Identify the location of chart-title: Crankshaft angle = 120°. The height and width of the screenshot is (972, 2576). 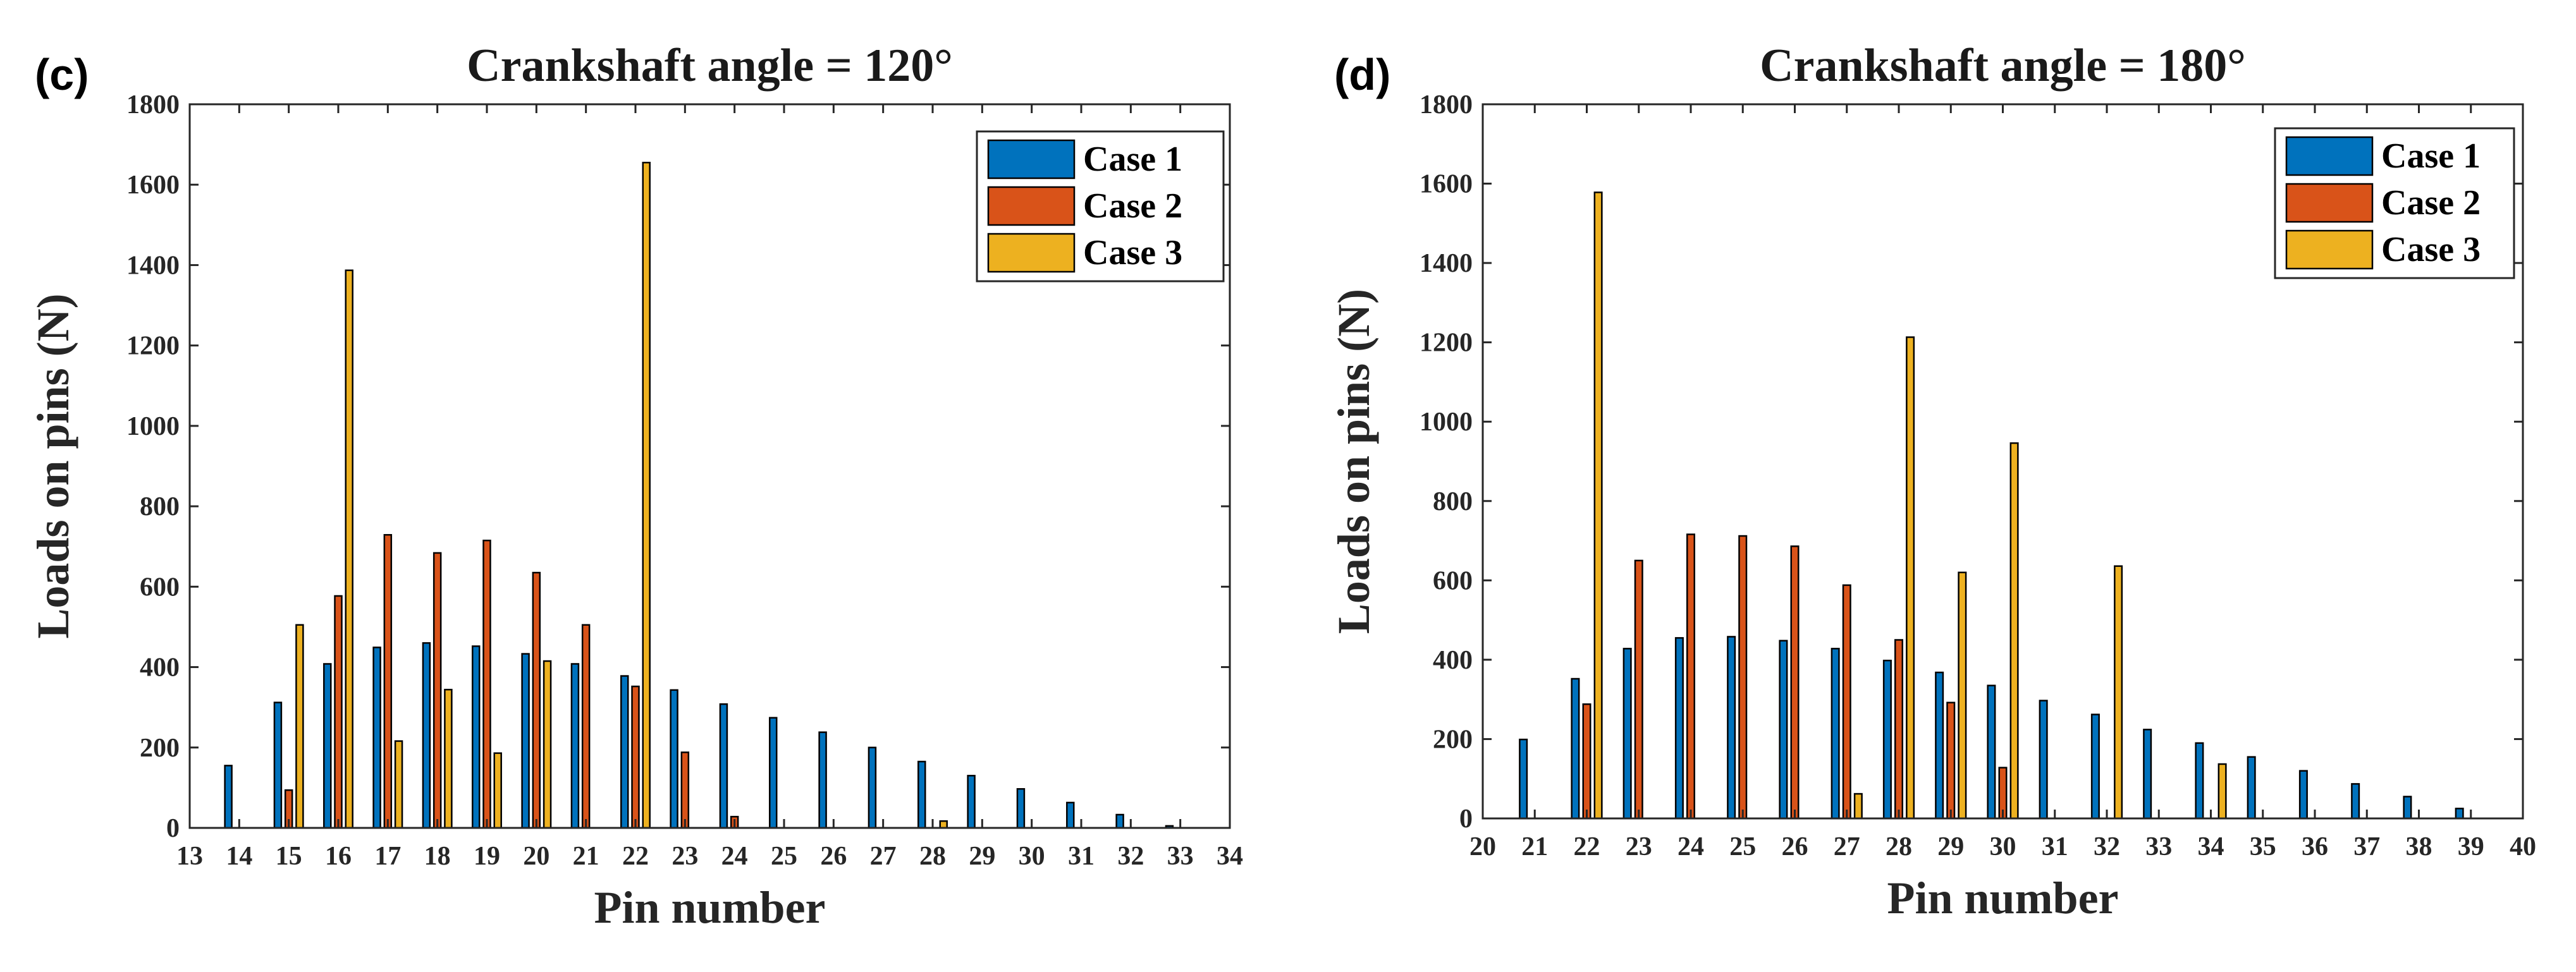
(710, 66).